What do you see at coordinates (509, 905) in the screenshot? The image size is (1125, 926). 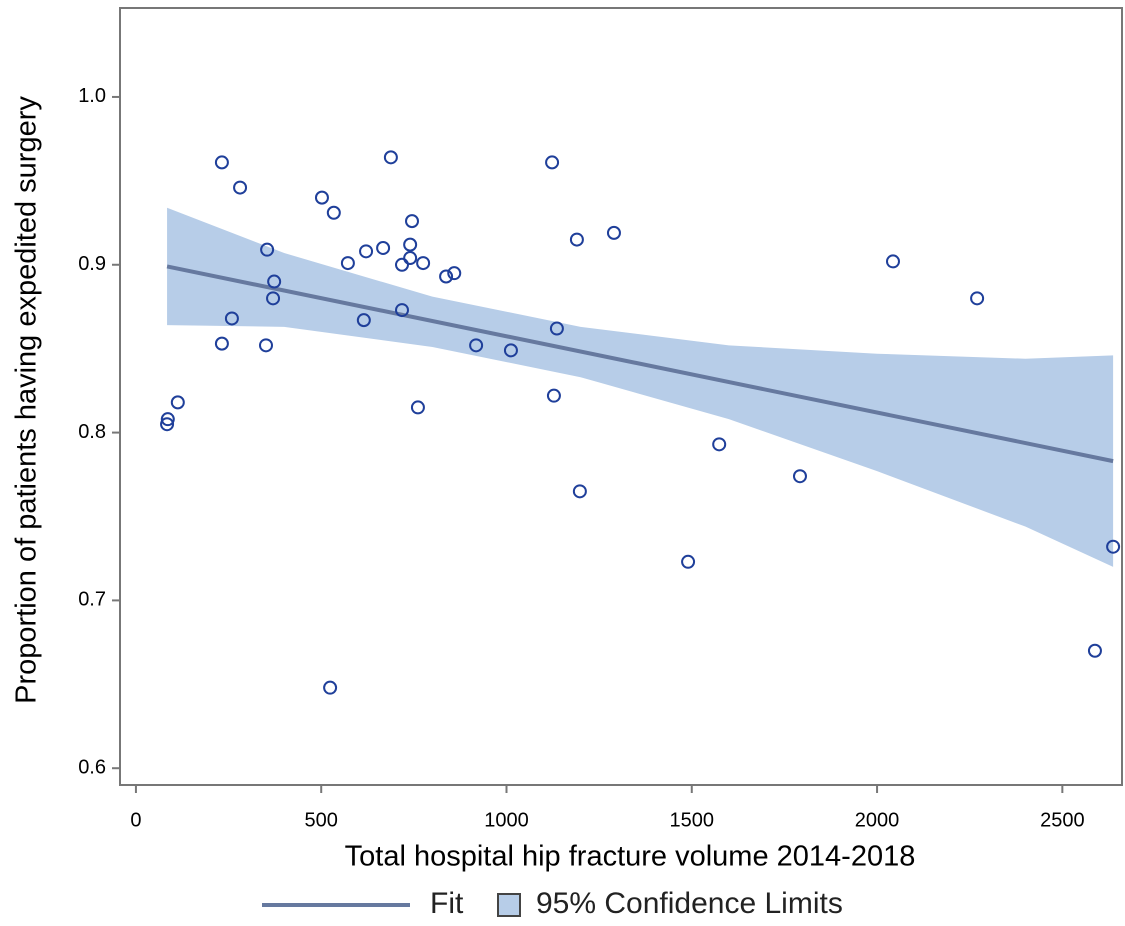 I see `legend-band-swatch` at bounding box center [509, 905].